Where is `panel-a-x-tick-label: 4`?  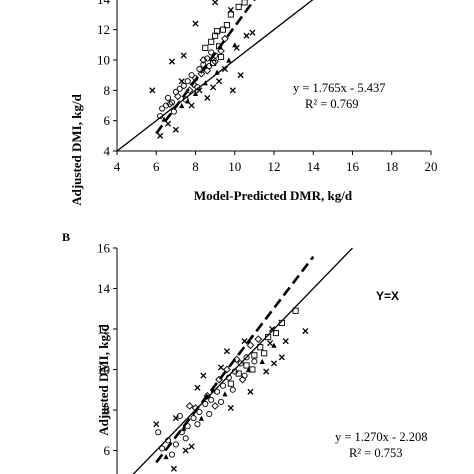 panel-a-x-tick-label: 4 is located at coordinates (117, 166).